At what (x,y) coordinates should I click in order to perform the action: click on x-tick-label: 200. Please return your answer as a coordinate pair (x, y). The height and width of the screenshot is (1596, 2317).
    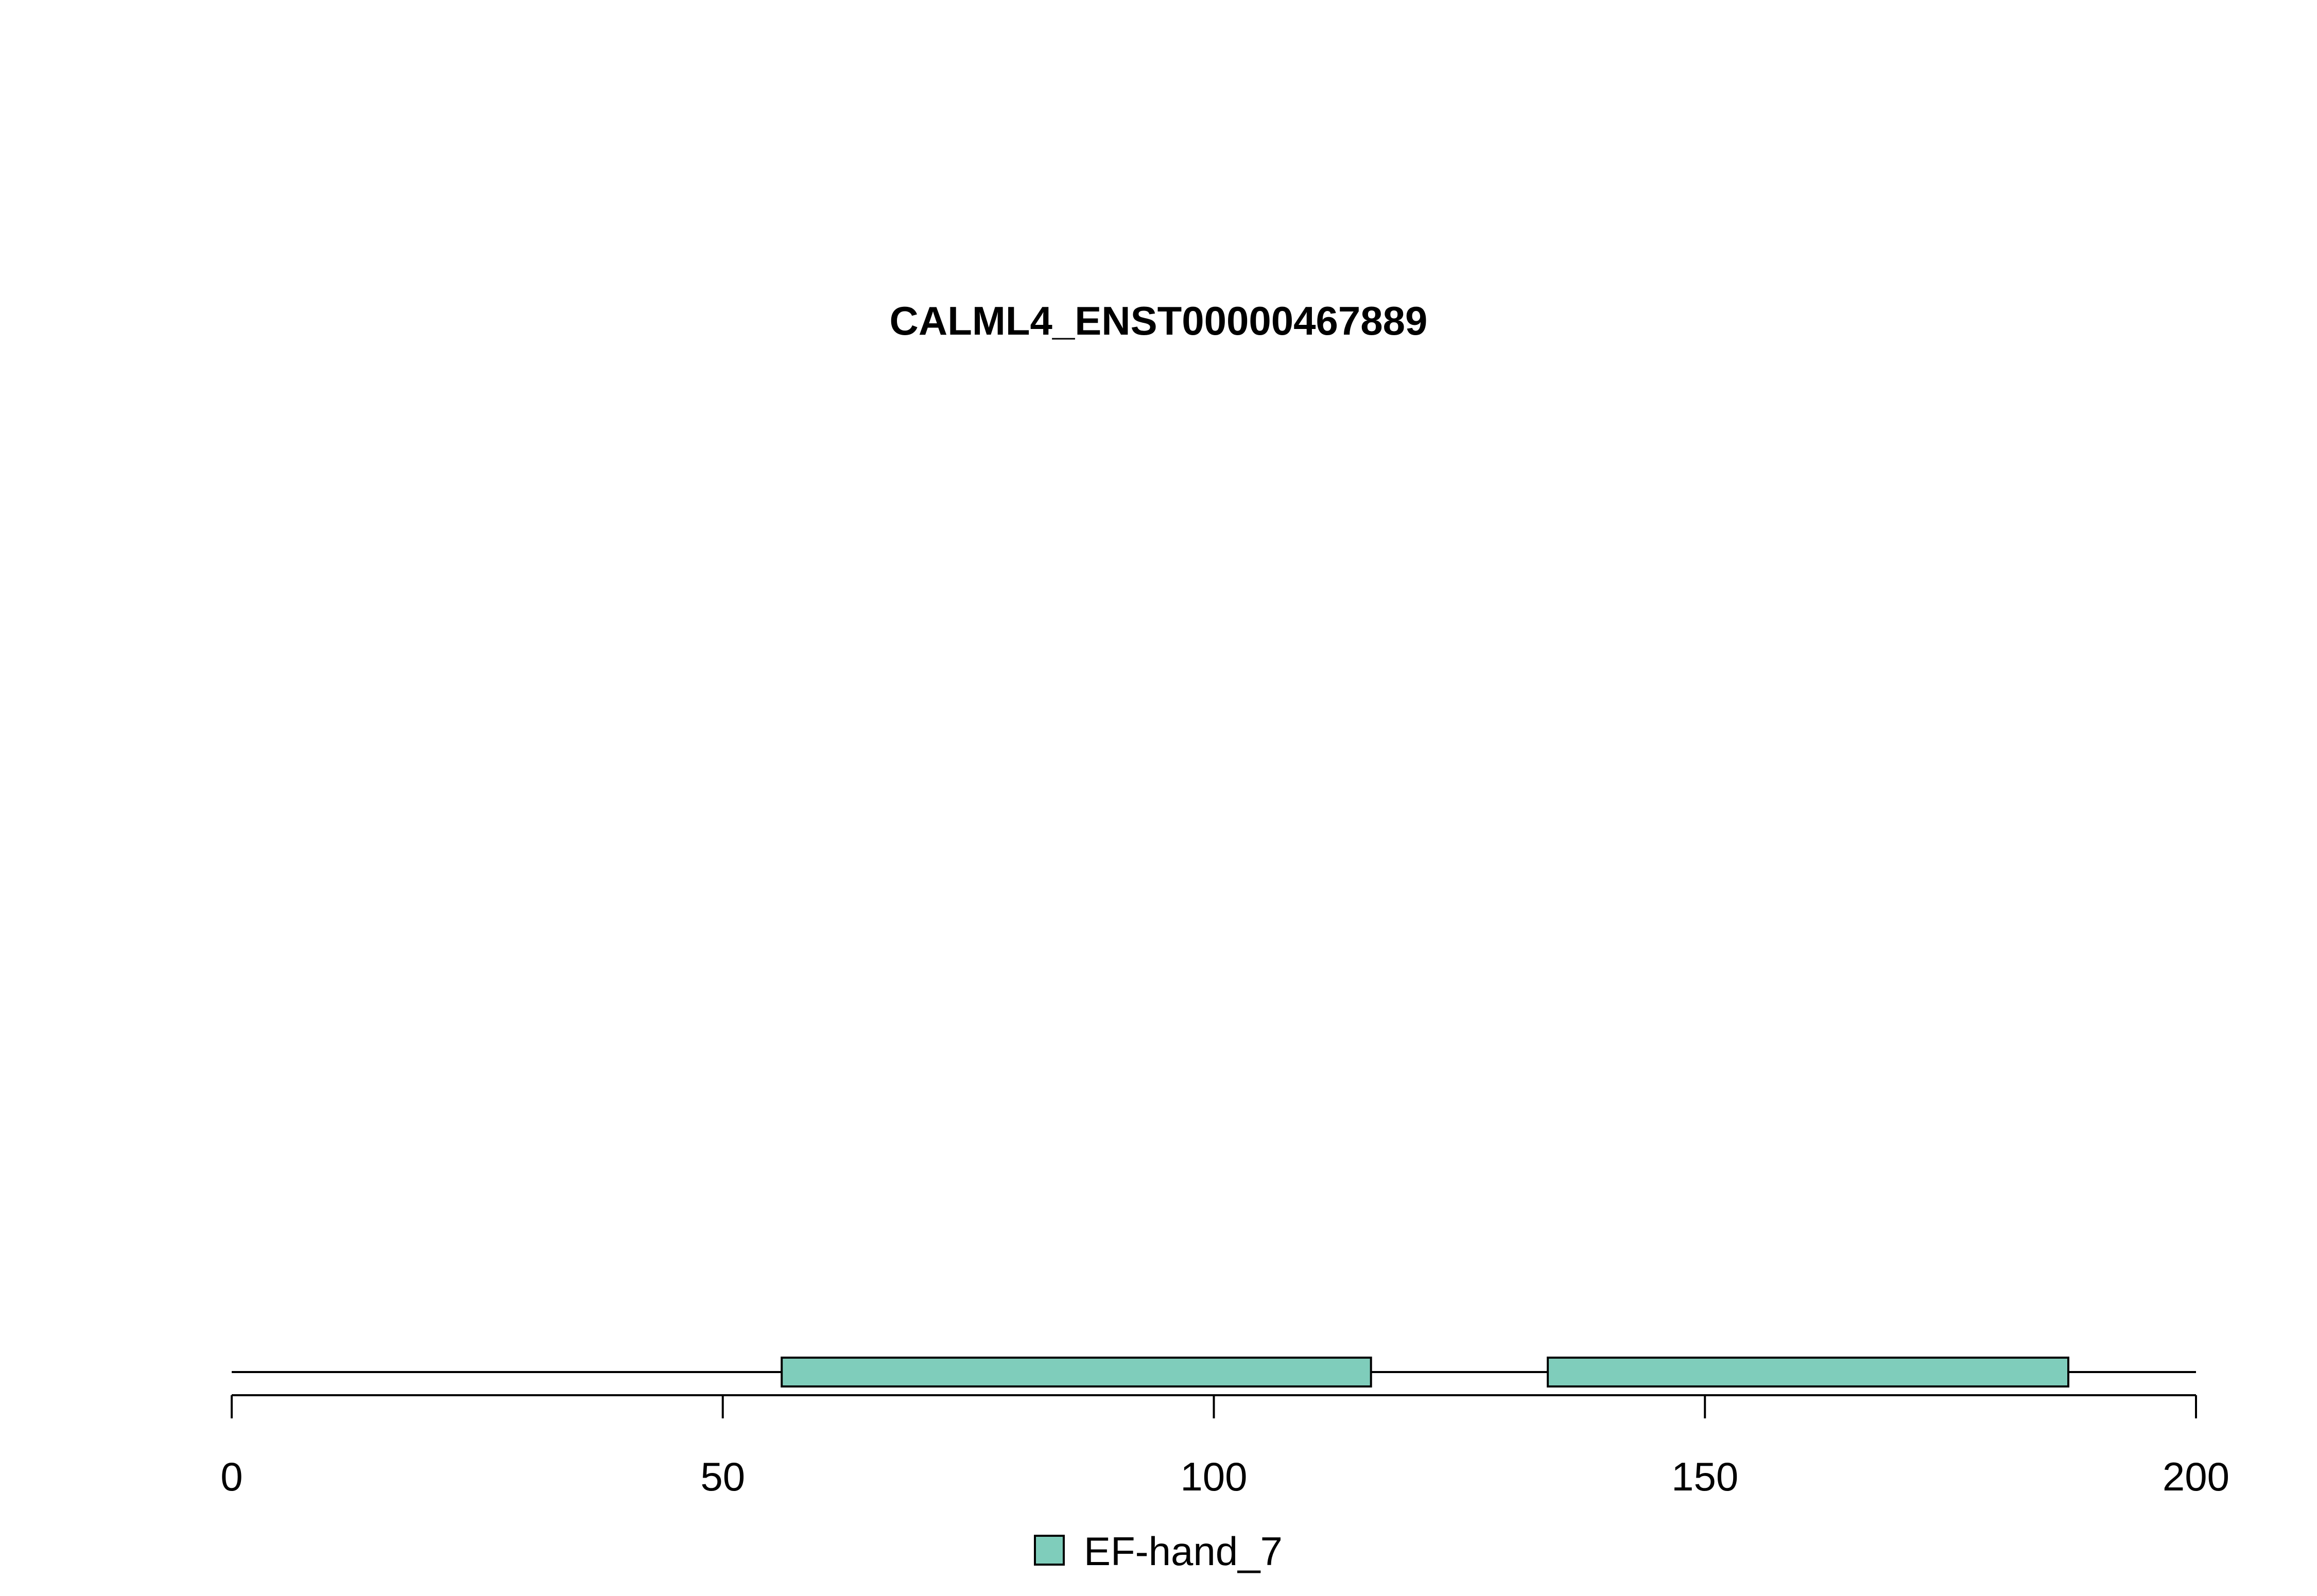
    Looking at the image, I should click on (2196, 1476).